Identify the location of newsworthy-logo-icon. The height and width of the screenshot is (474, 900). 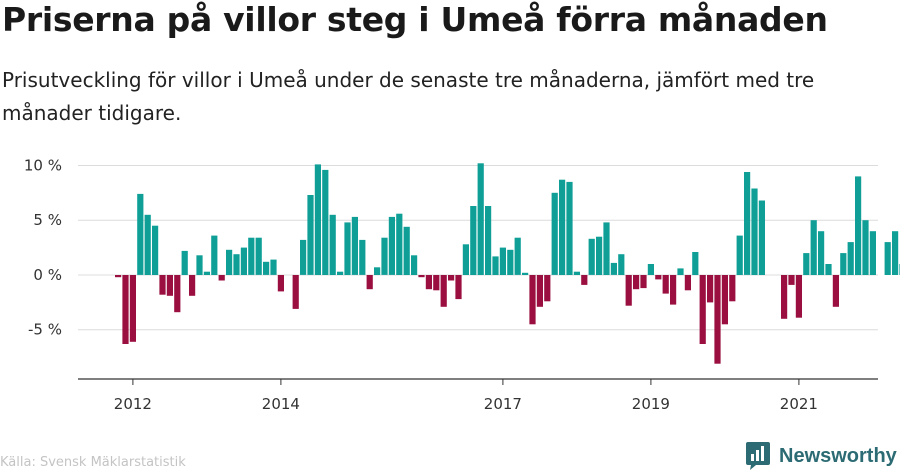
(758, 456).